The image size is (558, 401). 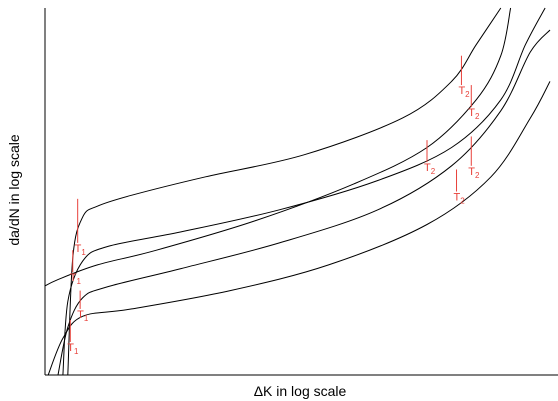 I want to click on marker-label-1: T1, so click(x=81, y=250).